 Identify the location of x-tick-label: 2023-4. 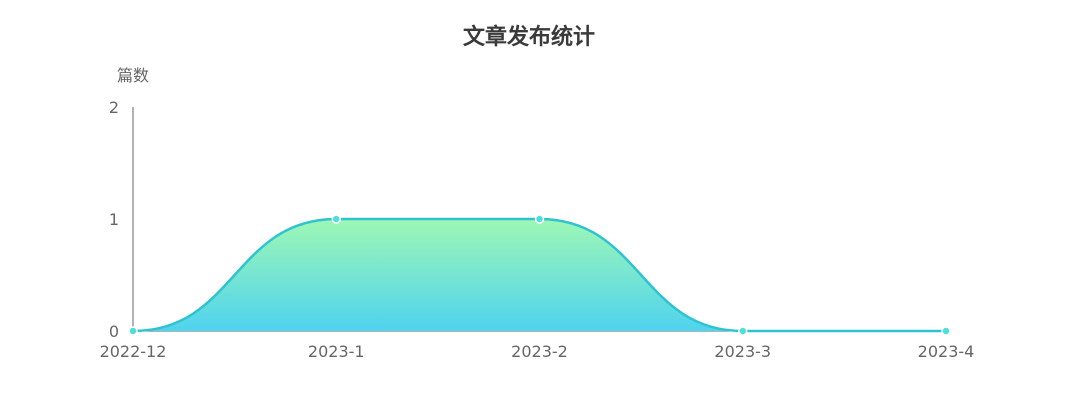
(946, 351).